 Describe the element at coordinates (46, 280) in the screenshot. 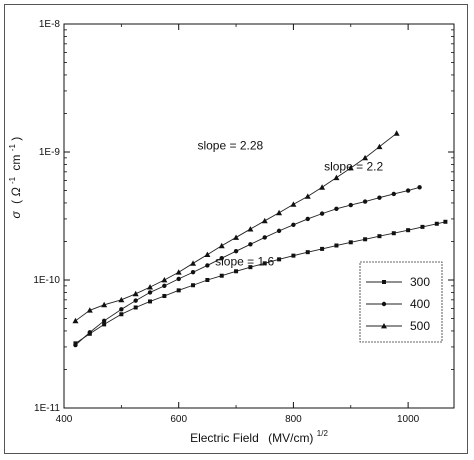

I see `y-tick-label: 1E-10` at that location.